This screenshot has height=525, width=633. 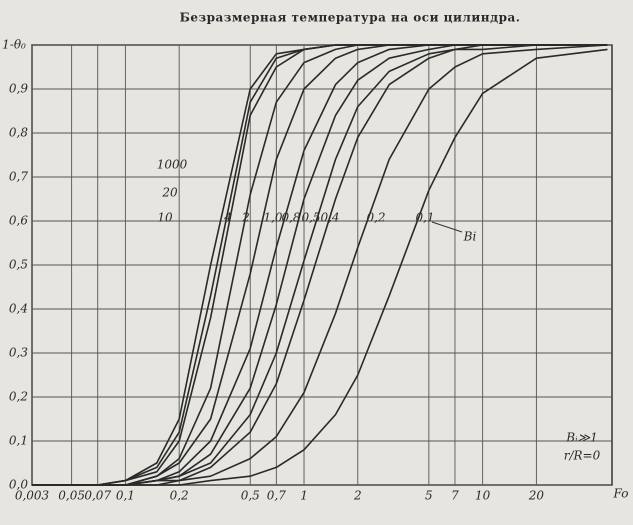 What do you see at coordinates (169, 193) in the screenshot?
I see `curve-label: 20` at bounding box center [169, 193].